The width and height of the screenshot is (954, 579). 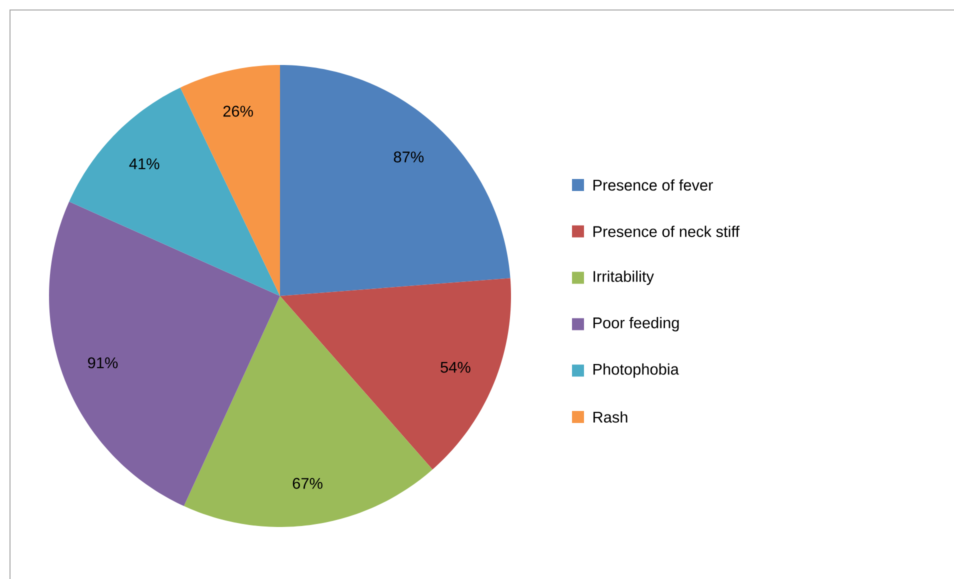 What do you see at coordinates (455, 367) in the screenshot?
I see `data-label: 54%` at bounding box center [455, 367].